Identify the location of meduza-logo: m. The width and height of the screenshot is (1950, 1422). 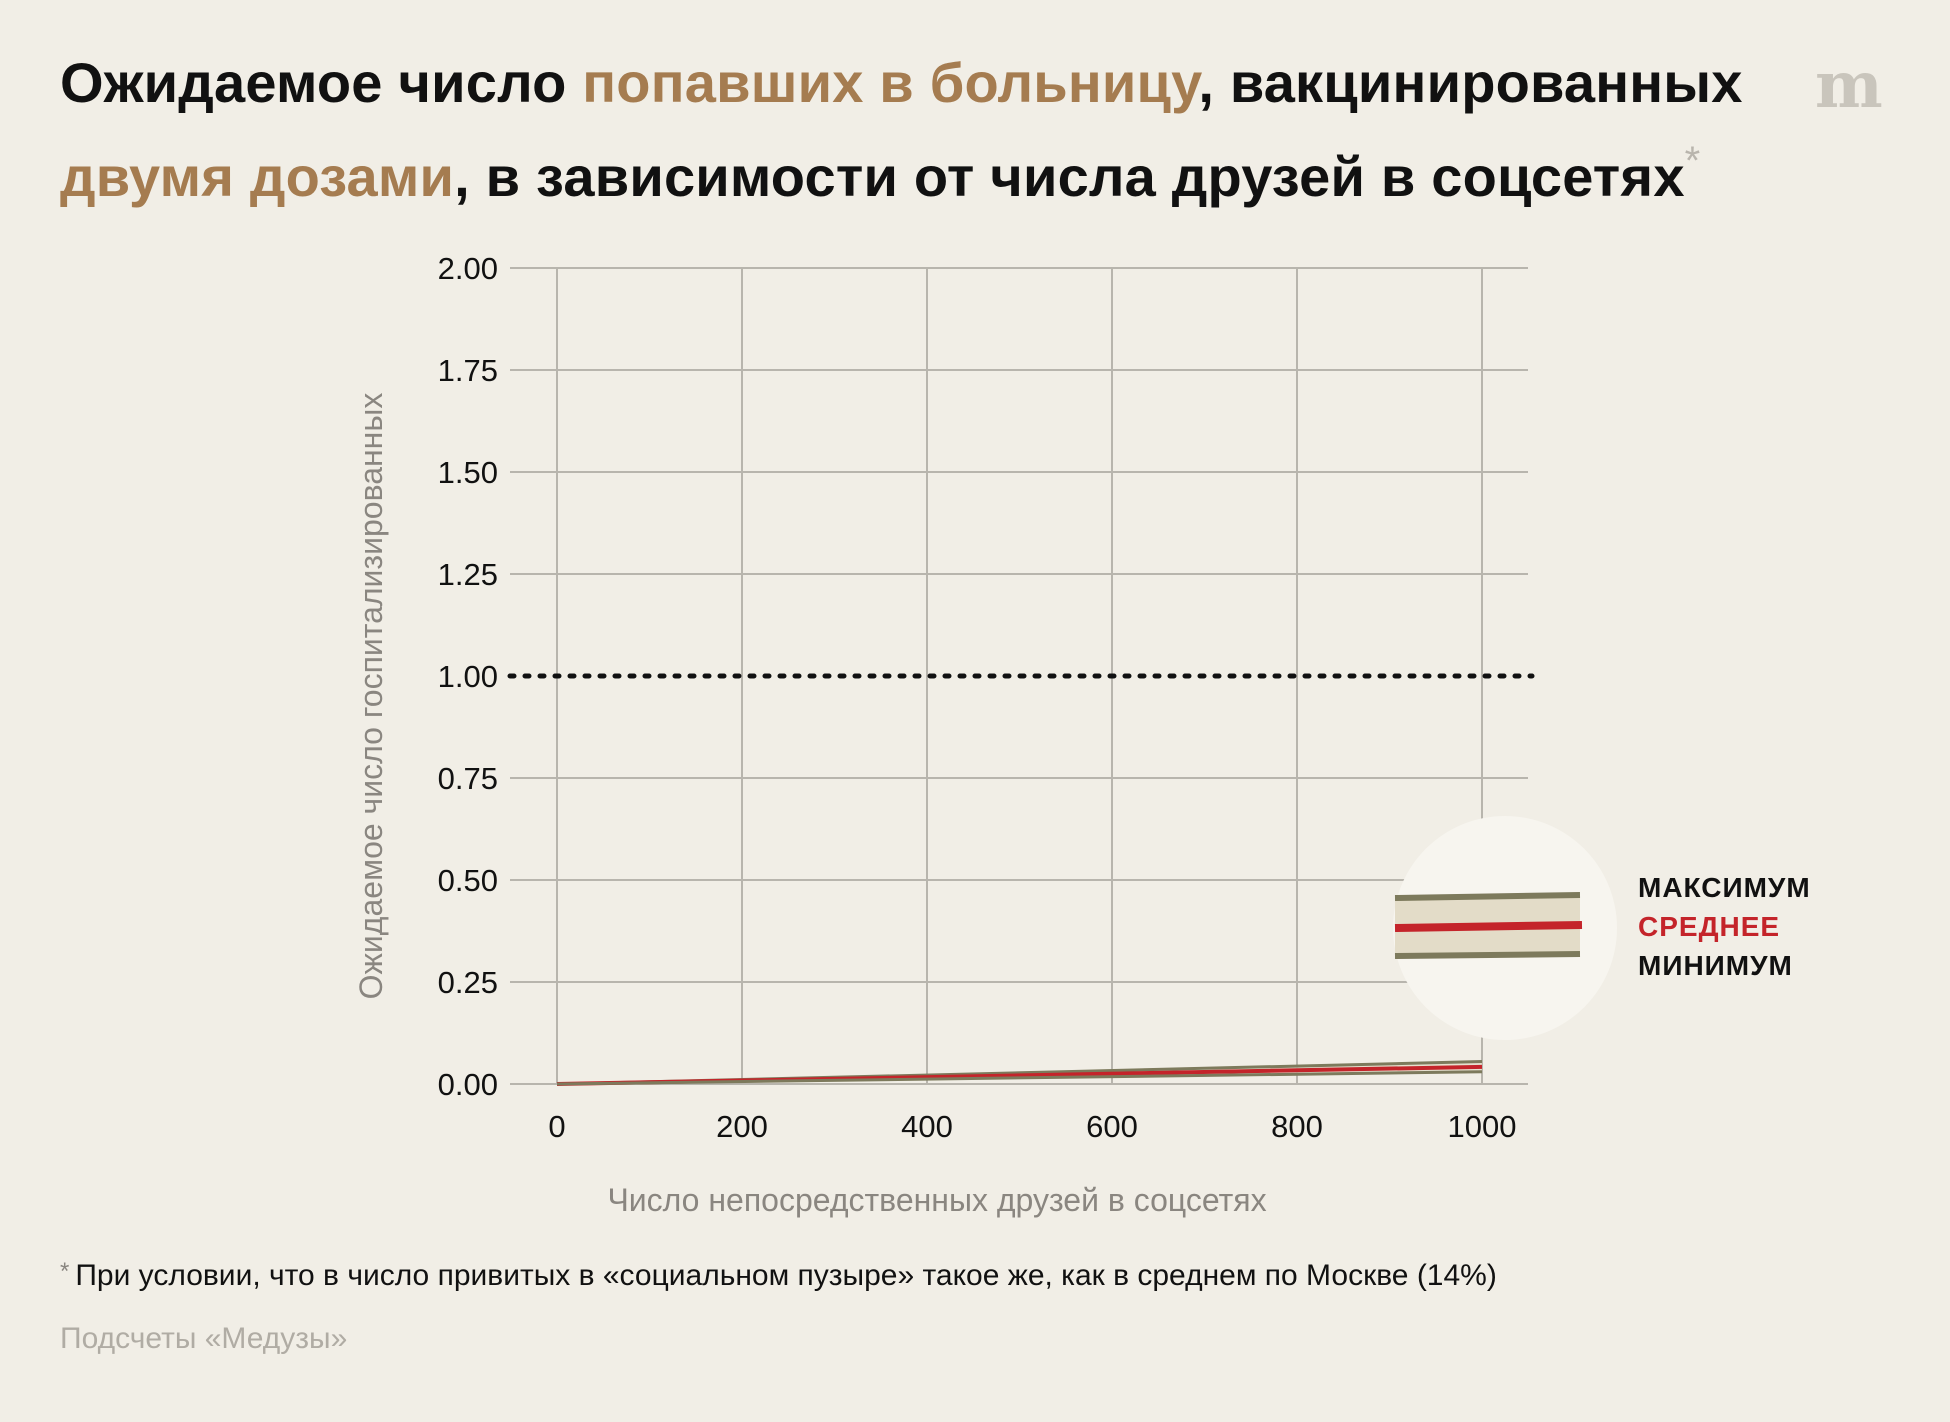
(1849, 85).